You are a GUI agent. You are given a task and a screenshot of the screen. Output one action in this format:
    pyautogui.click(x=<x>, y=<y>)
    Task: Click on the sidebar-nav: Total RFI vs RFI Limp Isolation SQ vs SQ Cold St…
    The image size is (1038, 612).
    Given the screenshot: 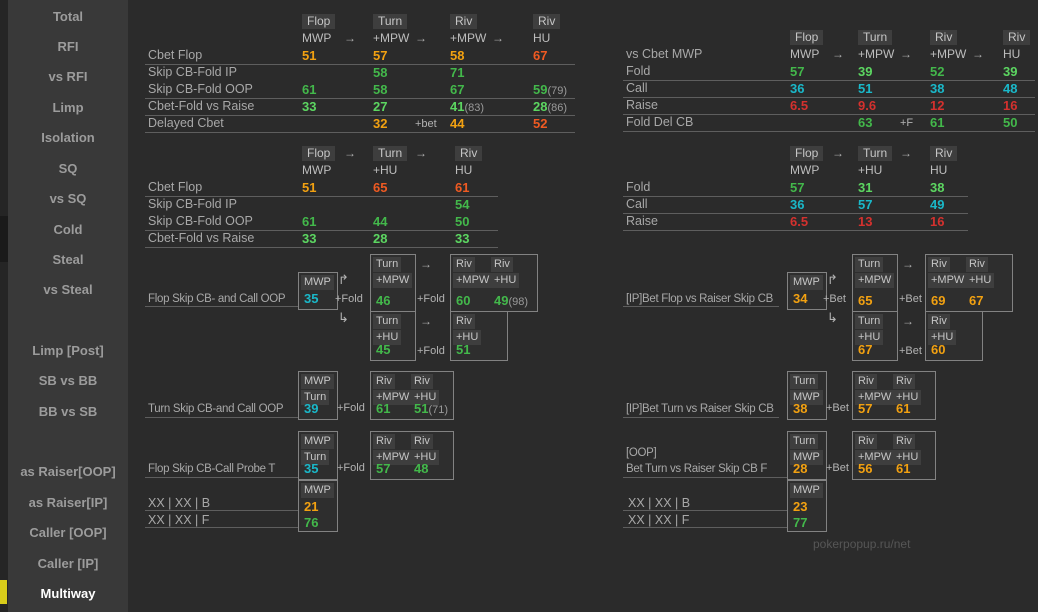 What is the action you would take?
    pyautogui.click(x=68, y=306)
    